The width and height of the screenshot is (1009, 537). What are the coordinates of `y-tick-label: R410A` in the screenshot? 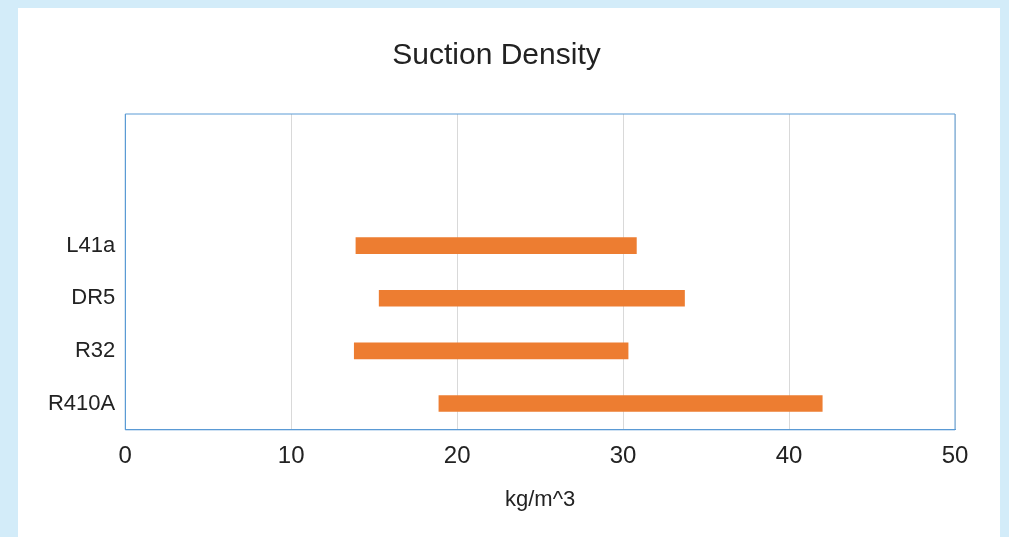 It's located at (81, 402).